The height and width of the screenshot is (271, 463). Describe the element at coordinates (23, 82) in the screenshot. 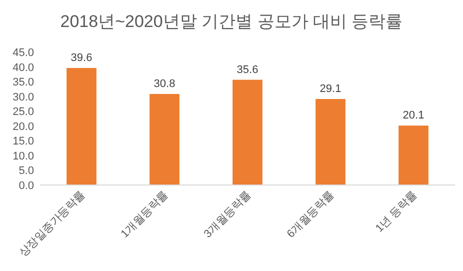

I see `y-tick-label: 35.0` at that location.